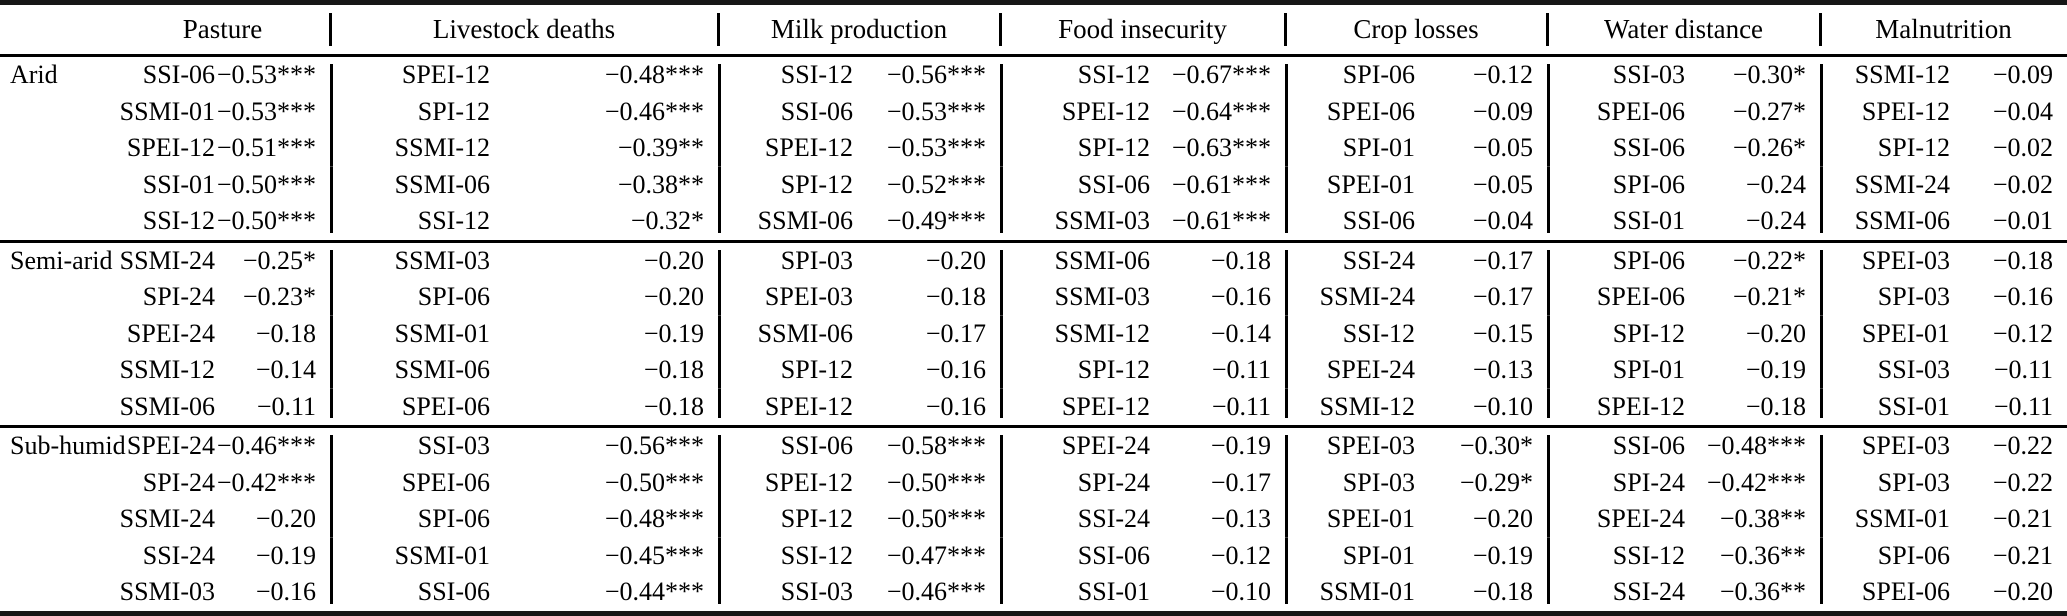  Describe the element at coordinates (1415, 29) in the screenshot. I see `col-header-crop-losses: Crop losses` at that location.